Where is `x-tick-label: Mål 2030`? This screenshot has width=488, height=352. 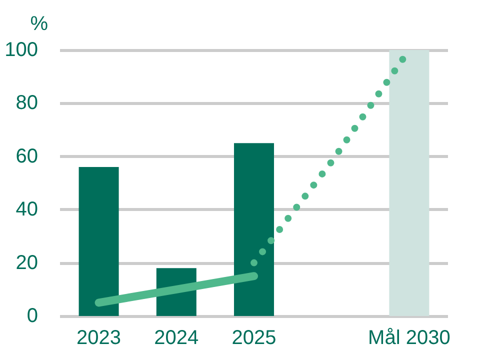 x-tick-label: Mål 2030 is located at coordinates (409, 338).